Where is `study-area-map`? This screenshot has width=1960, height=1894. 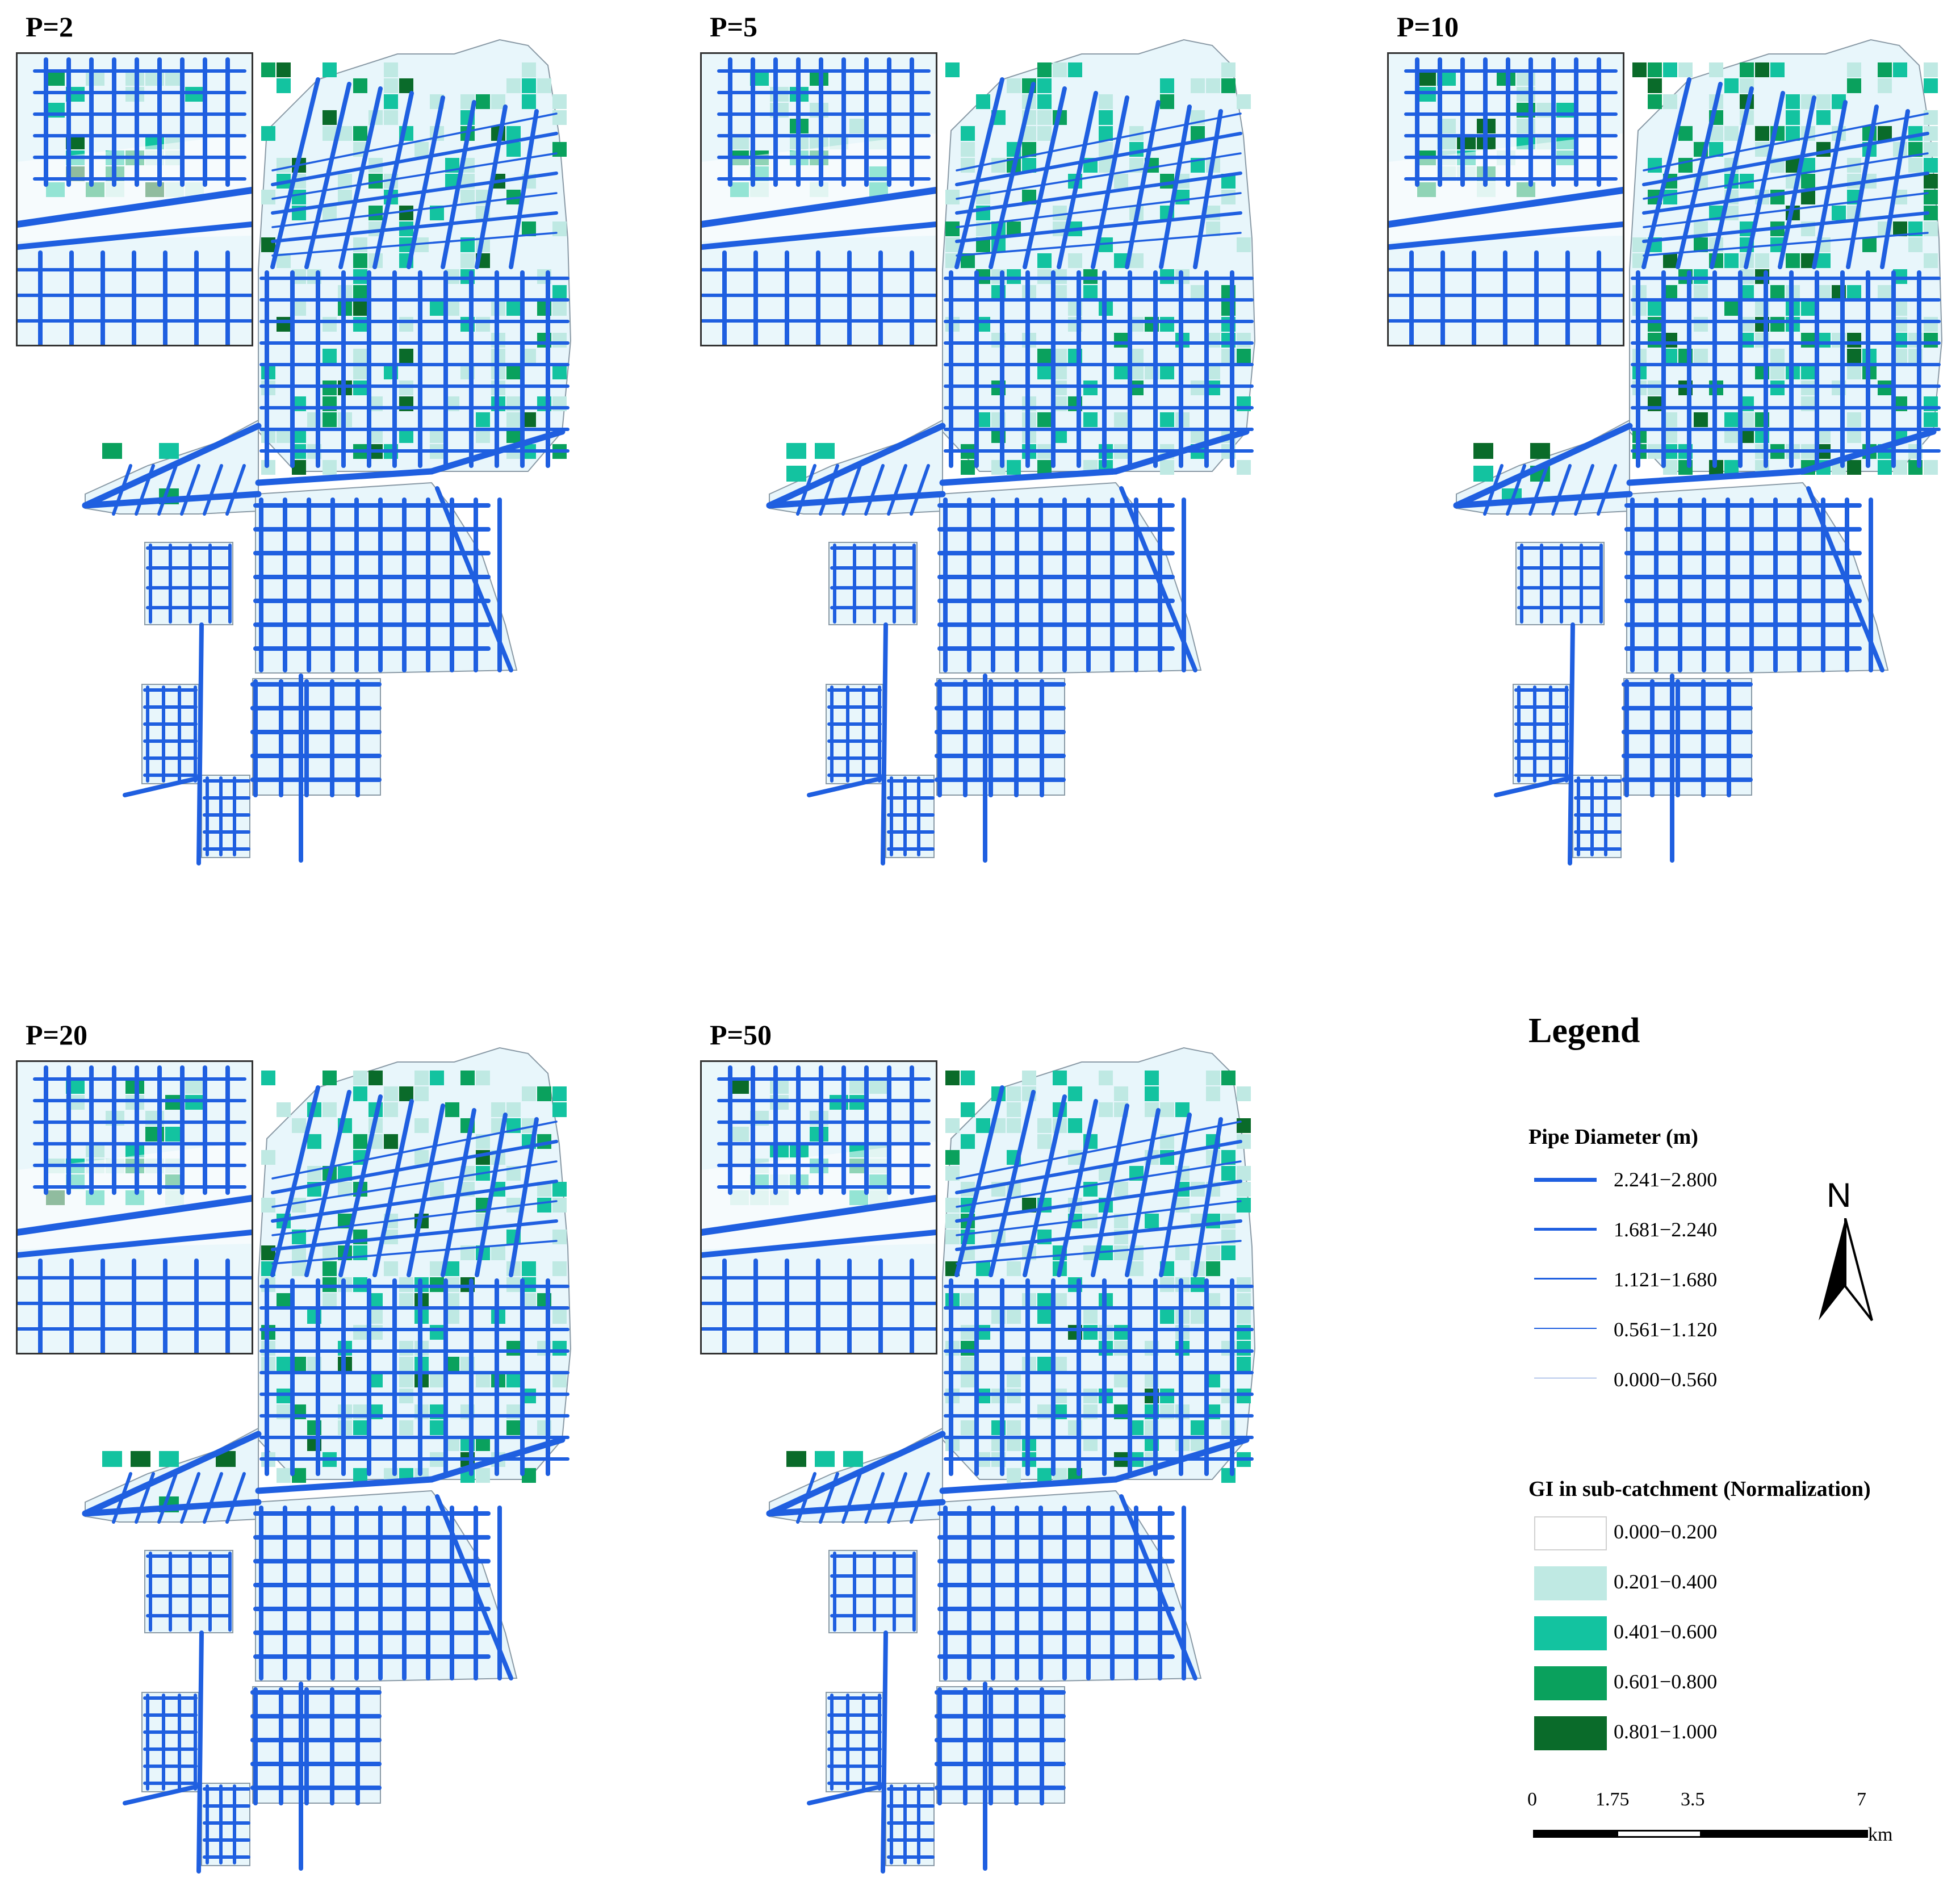
study-area-map is located at coordinates (327, 1460).